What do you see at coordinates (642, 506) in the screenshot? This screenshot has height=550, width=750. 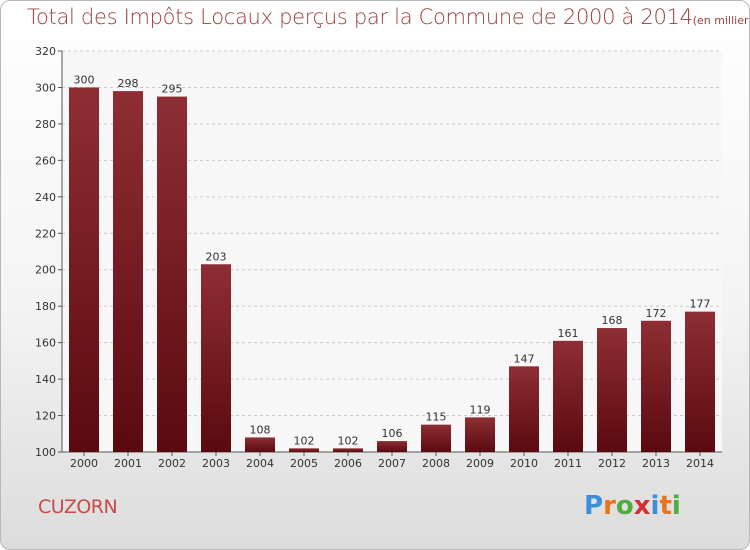 I see `logo-letter: x` at bounding box center [642, 506].